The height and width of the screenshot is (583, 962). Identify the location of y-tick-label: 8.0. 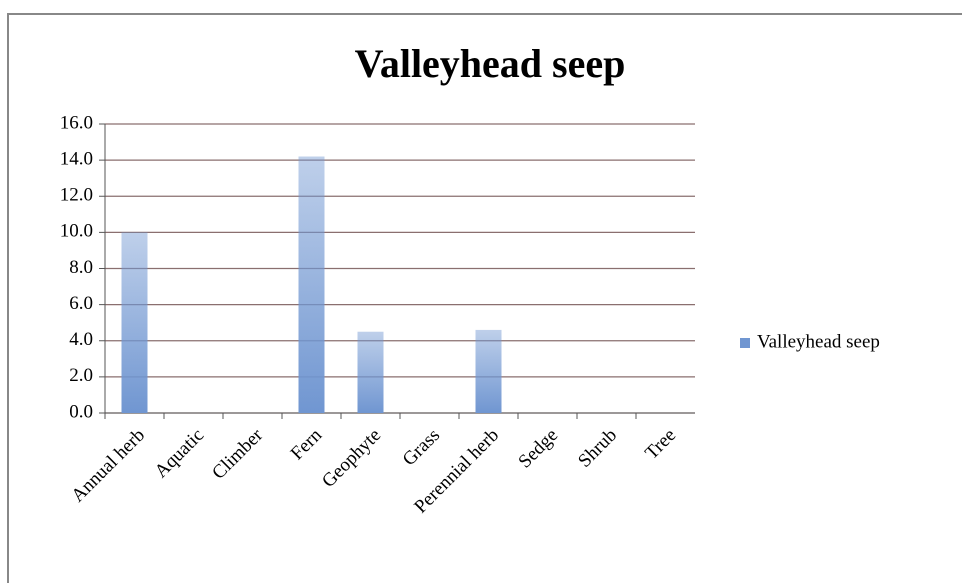
(81, 267).